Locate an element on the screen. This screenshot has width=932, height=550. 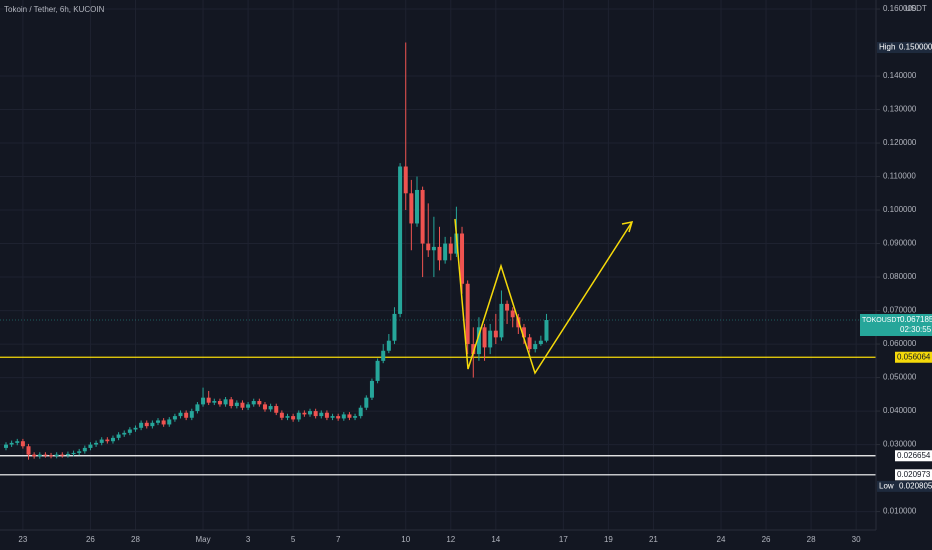
y-tick-label: 0.040000 is located at coordinates (900, 410).